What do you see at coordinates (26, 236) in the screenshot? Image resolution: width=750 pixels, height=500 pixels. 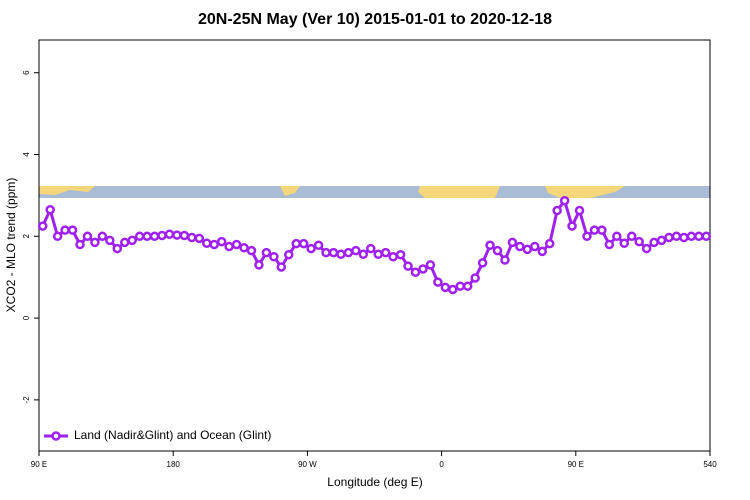 I see `y-tick-label: 2` at bounding box center [26, 236].